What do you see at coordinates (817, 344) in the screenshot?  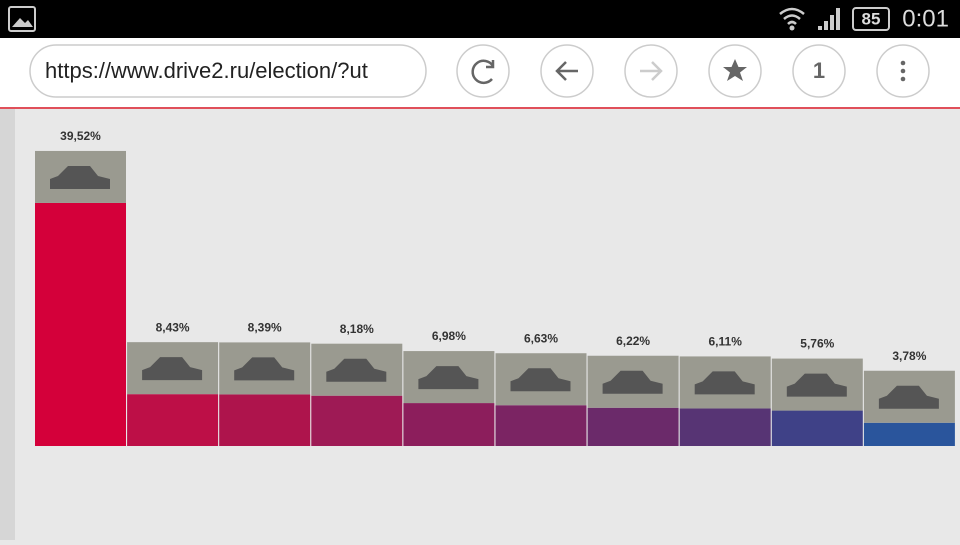 I see `value-label: 5,76%` at bounding box center [817, 344].